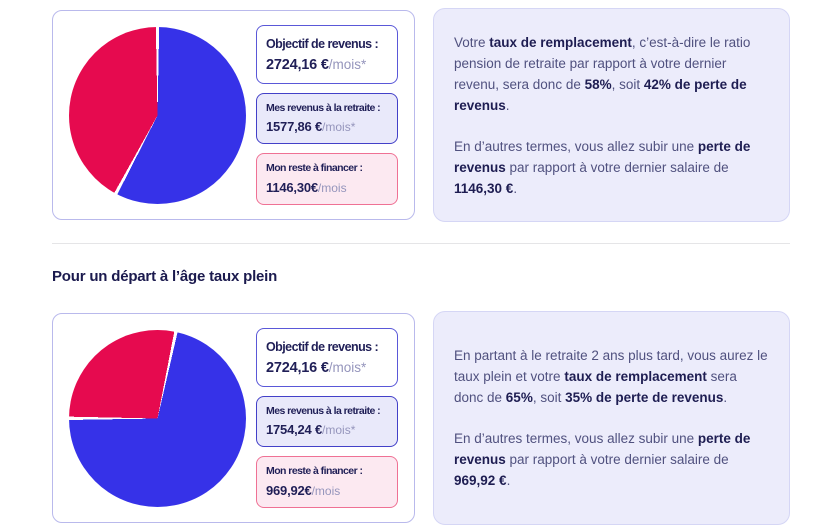  What do you see at coordinates (421, 243) in the screenshot?
I see `section-divider` at bounding box center [421, 243].